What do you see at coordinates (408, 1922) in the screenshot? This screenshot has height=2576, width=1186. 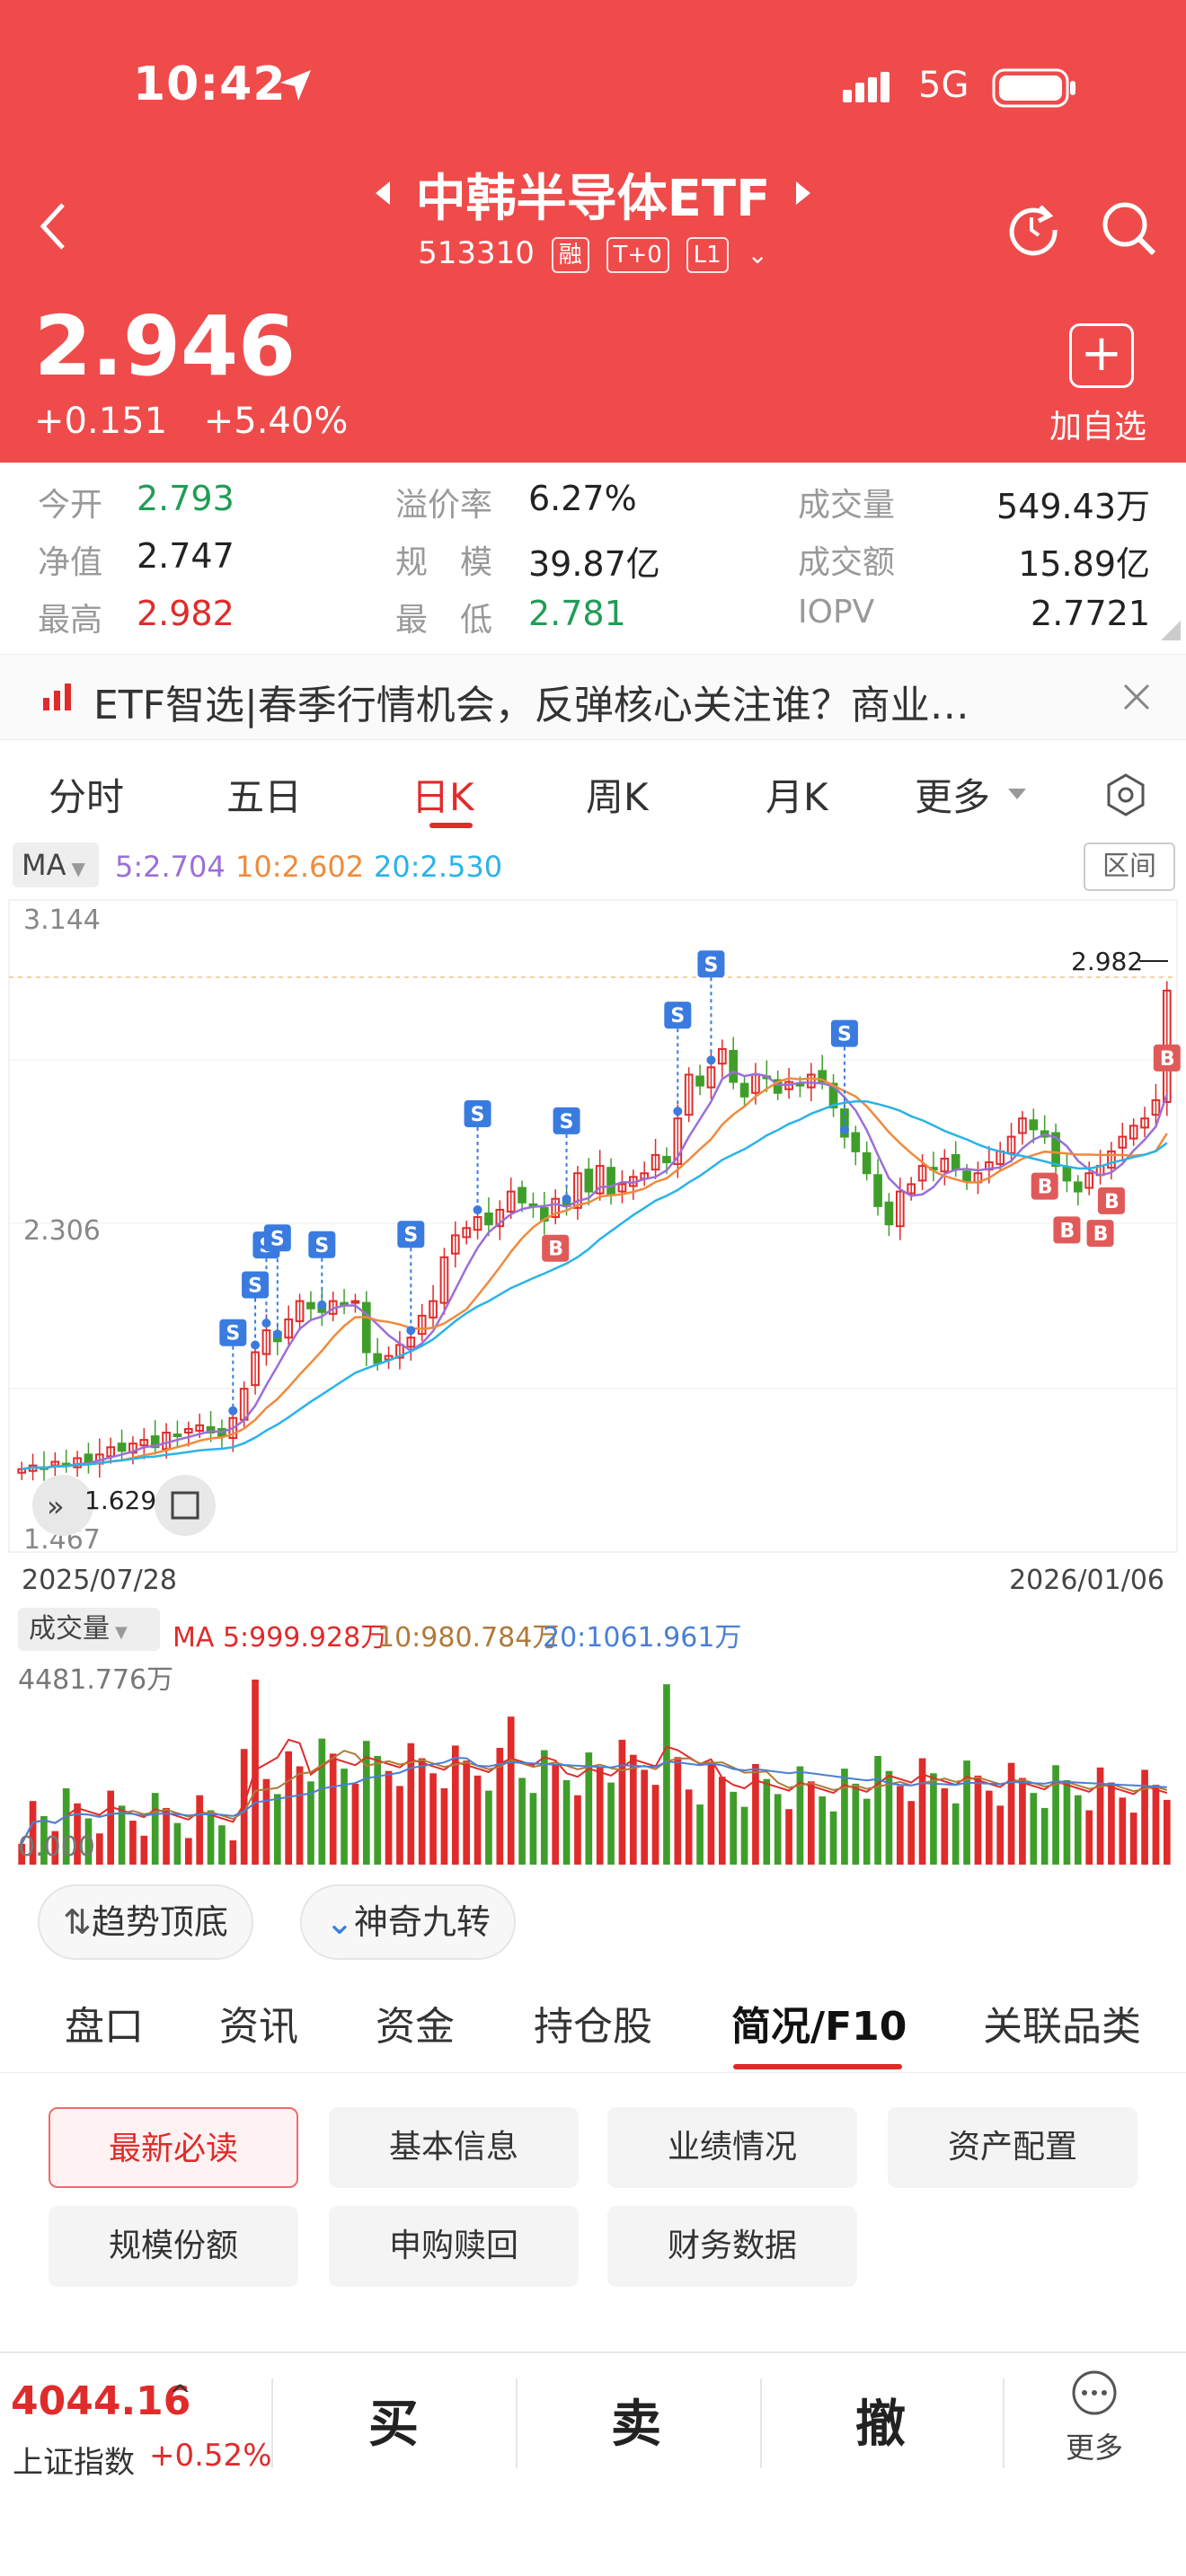 I see `magic-nine-chip: ⌄神奇九转` at bounding box center [408, 1922].